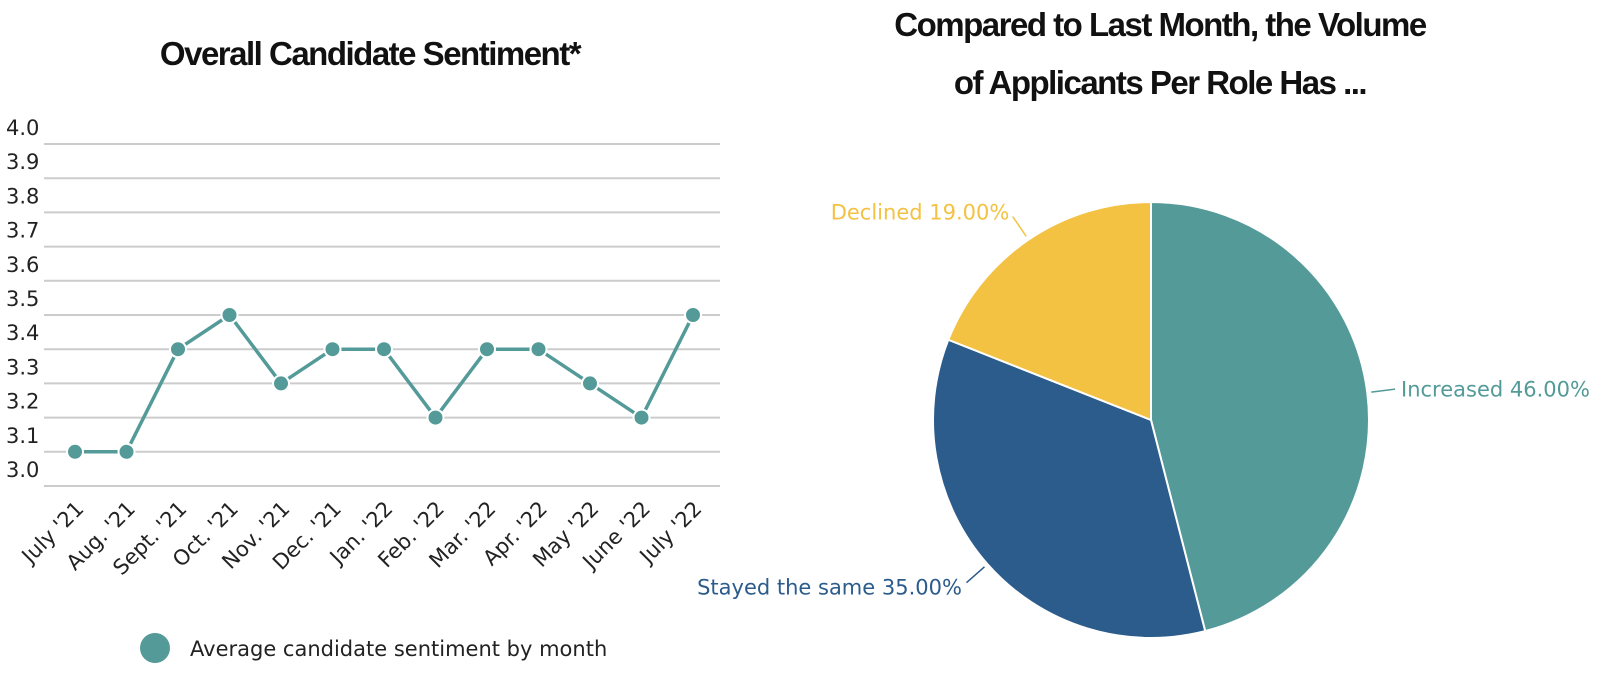 This screenshot has width=1600, height=698. What do you see at coordinates (22, 367) in the screenshot?
I see `y-tick-label: 3.3` at bounding box center [22, 367].